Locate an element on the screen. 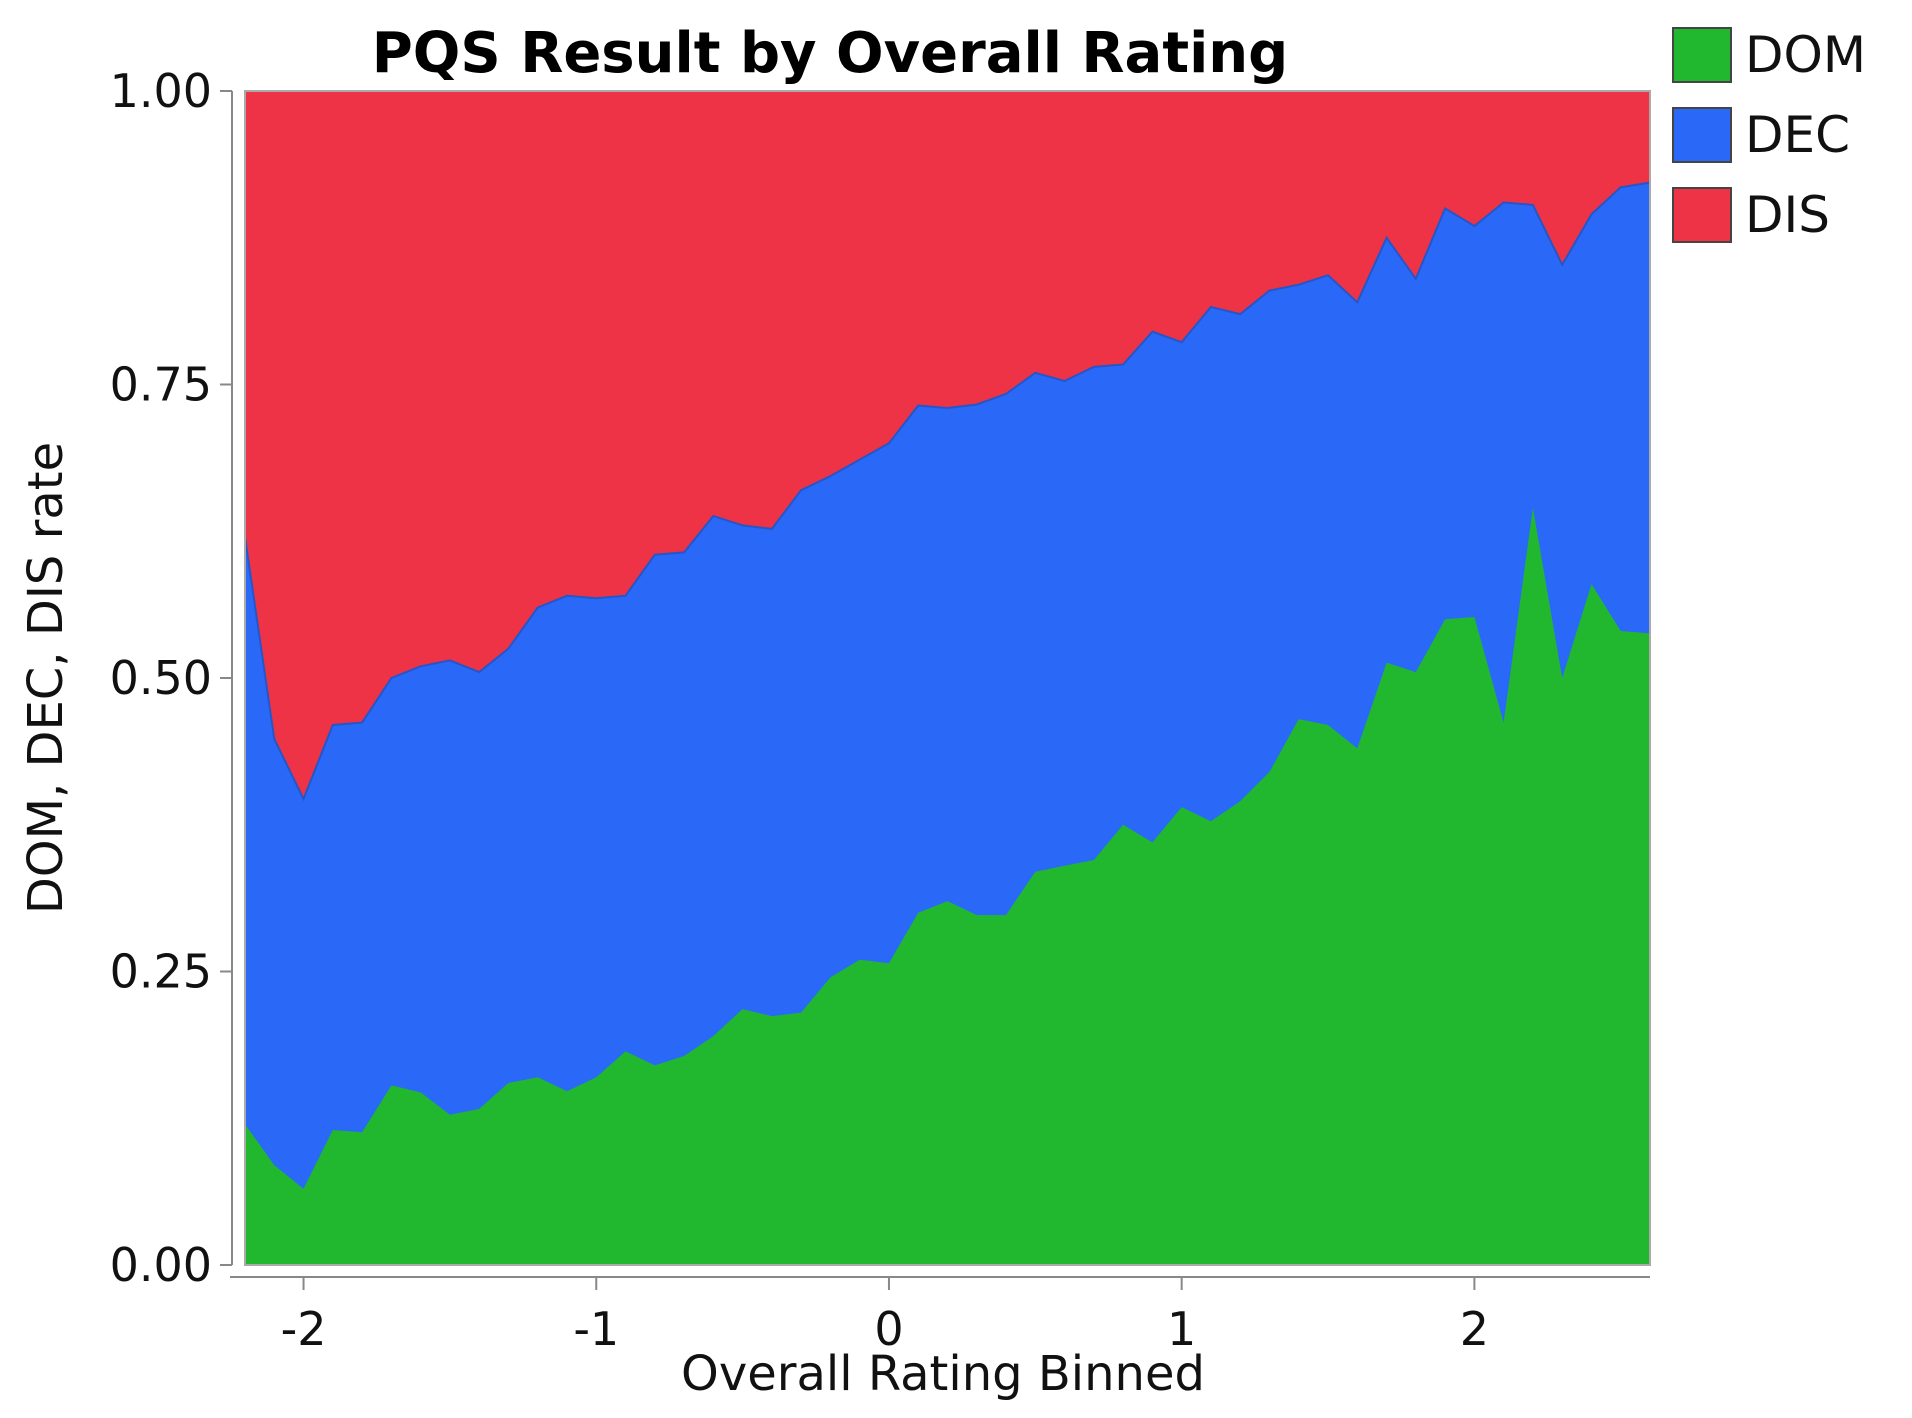  y-tick-label: 0.00 is located at coordinates (161, 1265).